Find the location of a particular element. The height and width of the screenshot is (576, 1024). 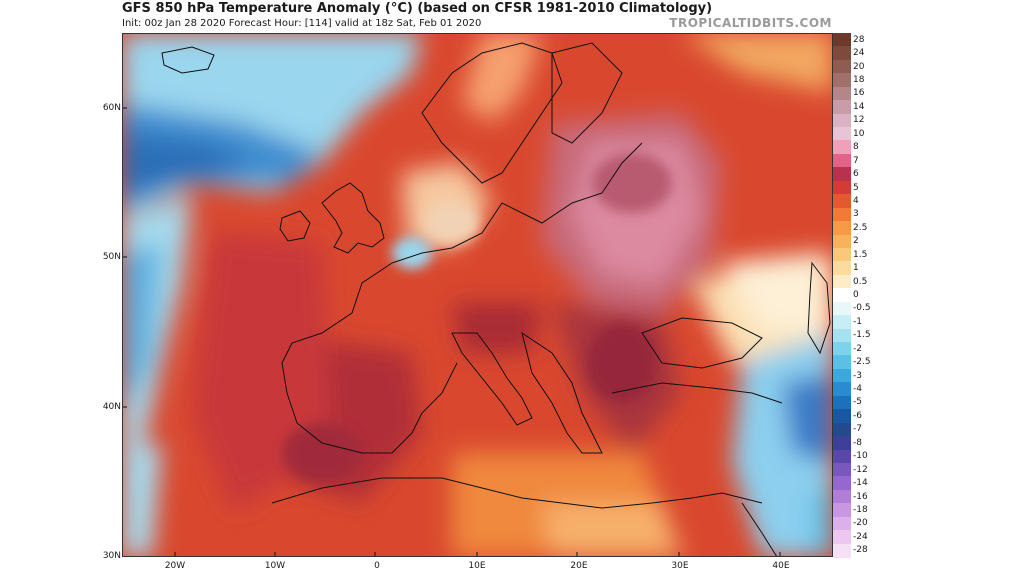

lon-label-30e: 30E is located at coordinates (680, 566).